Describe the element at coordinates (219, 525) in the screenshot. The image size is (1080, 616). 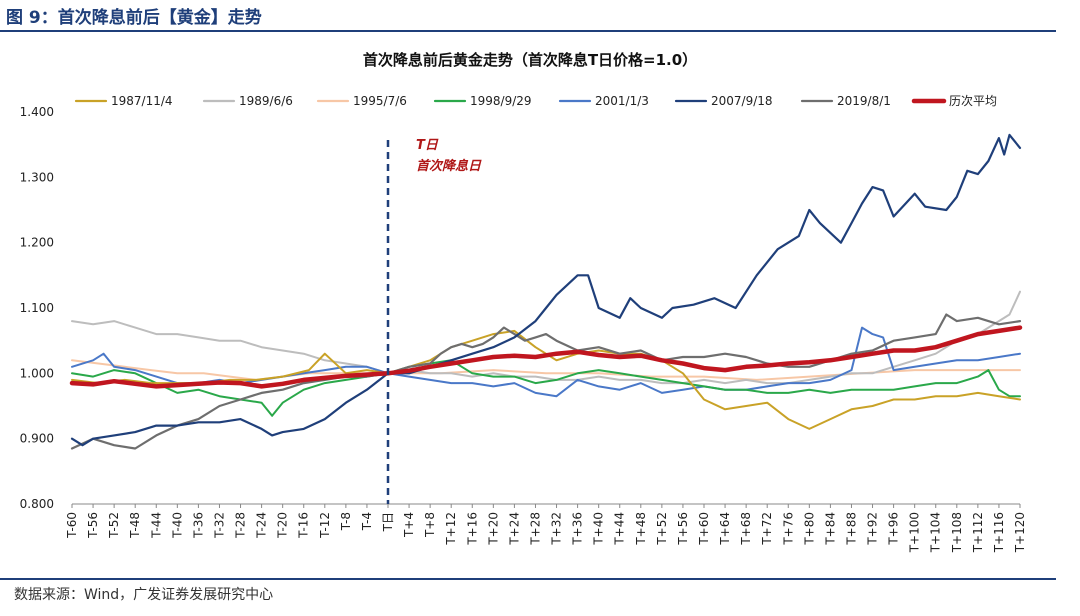
I see `x-tick-label: T-32` at that location.